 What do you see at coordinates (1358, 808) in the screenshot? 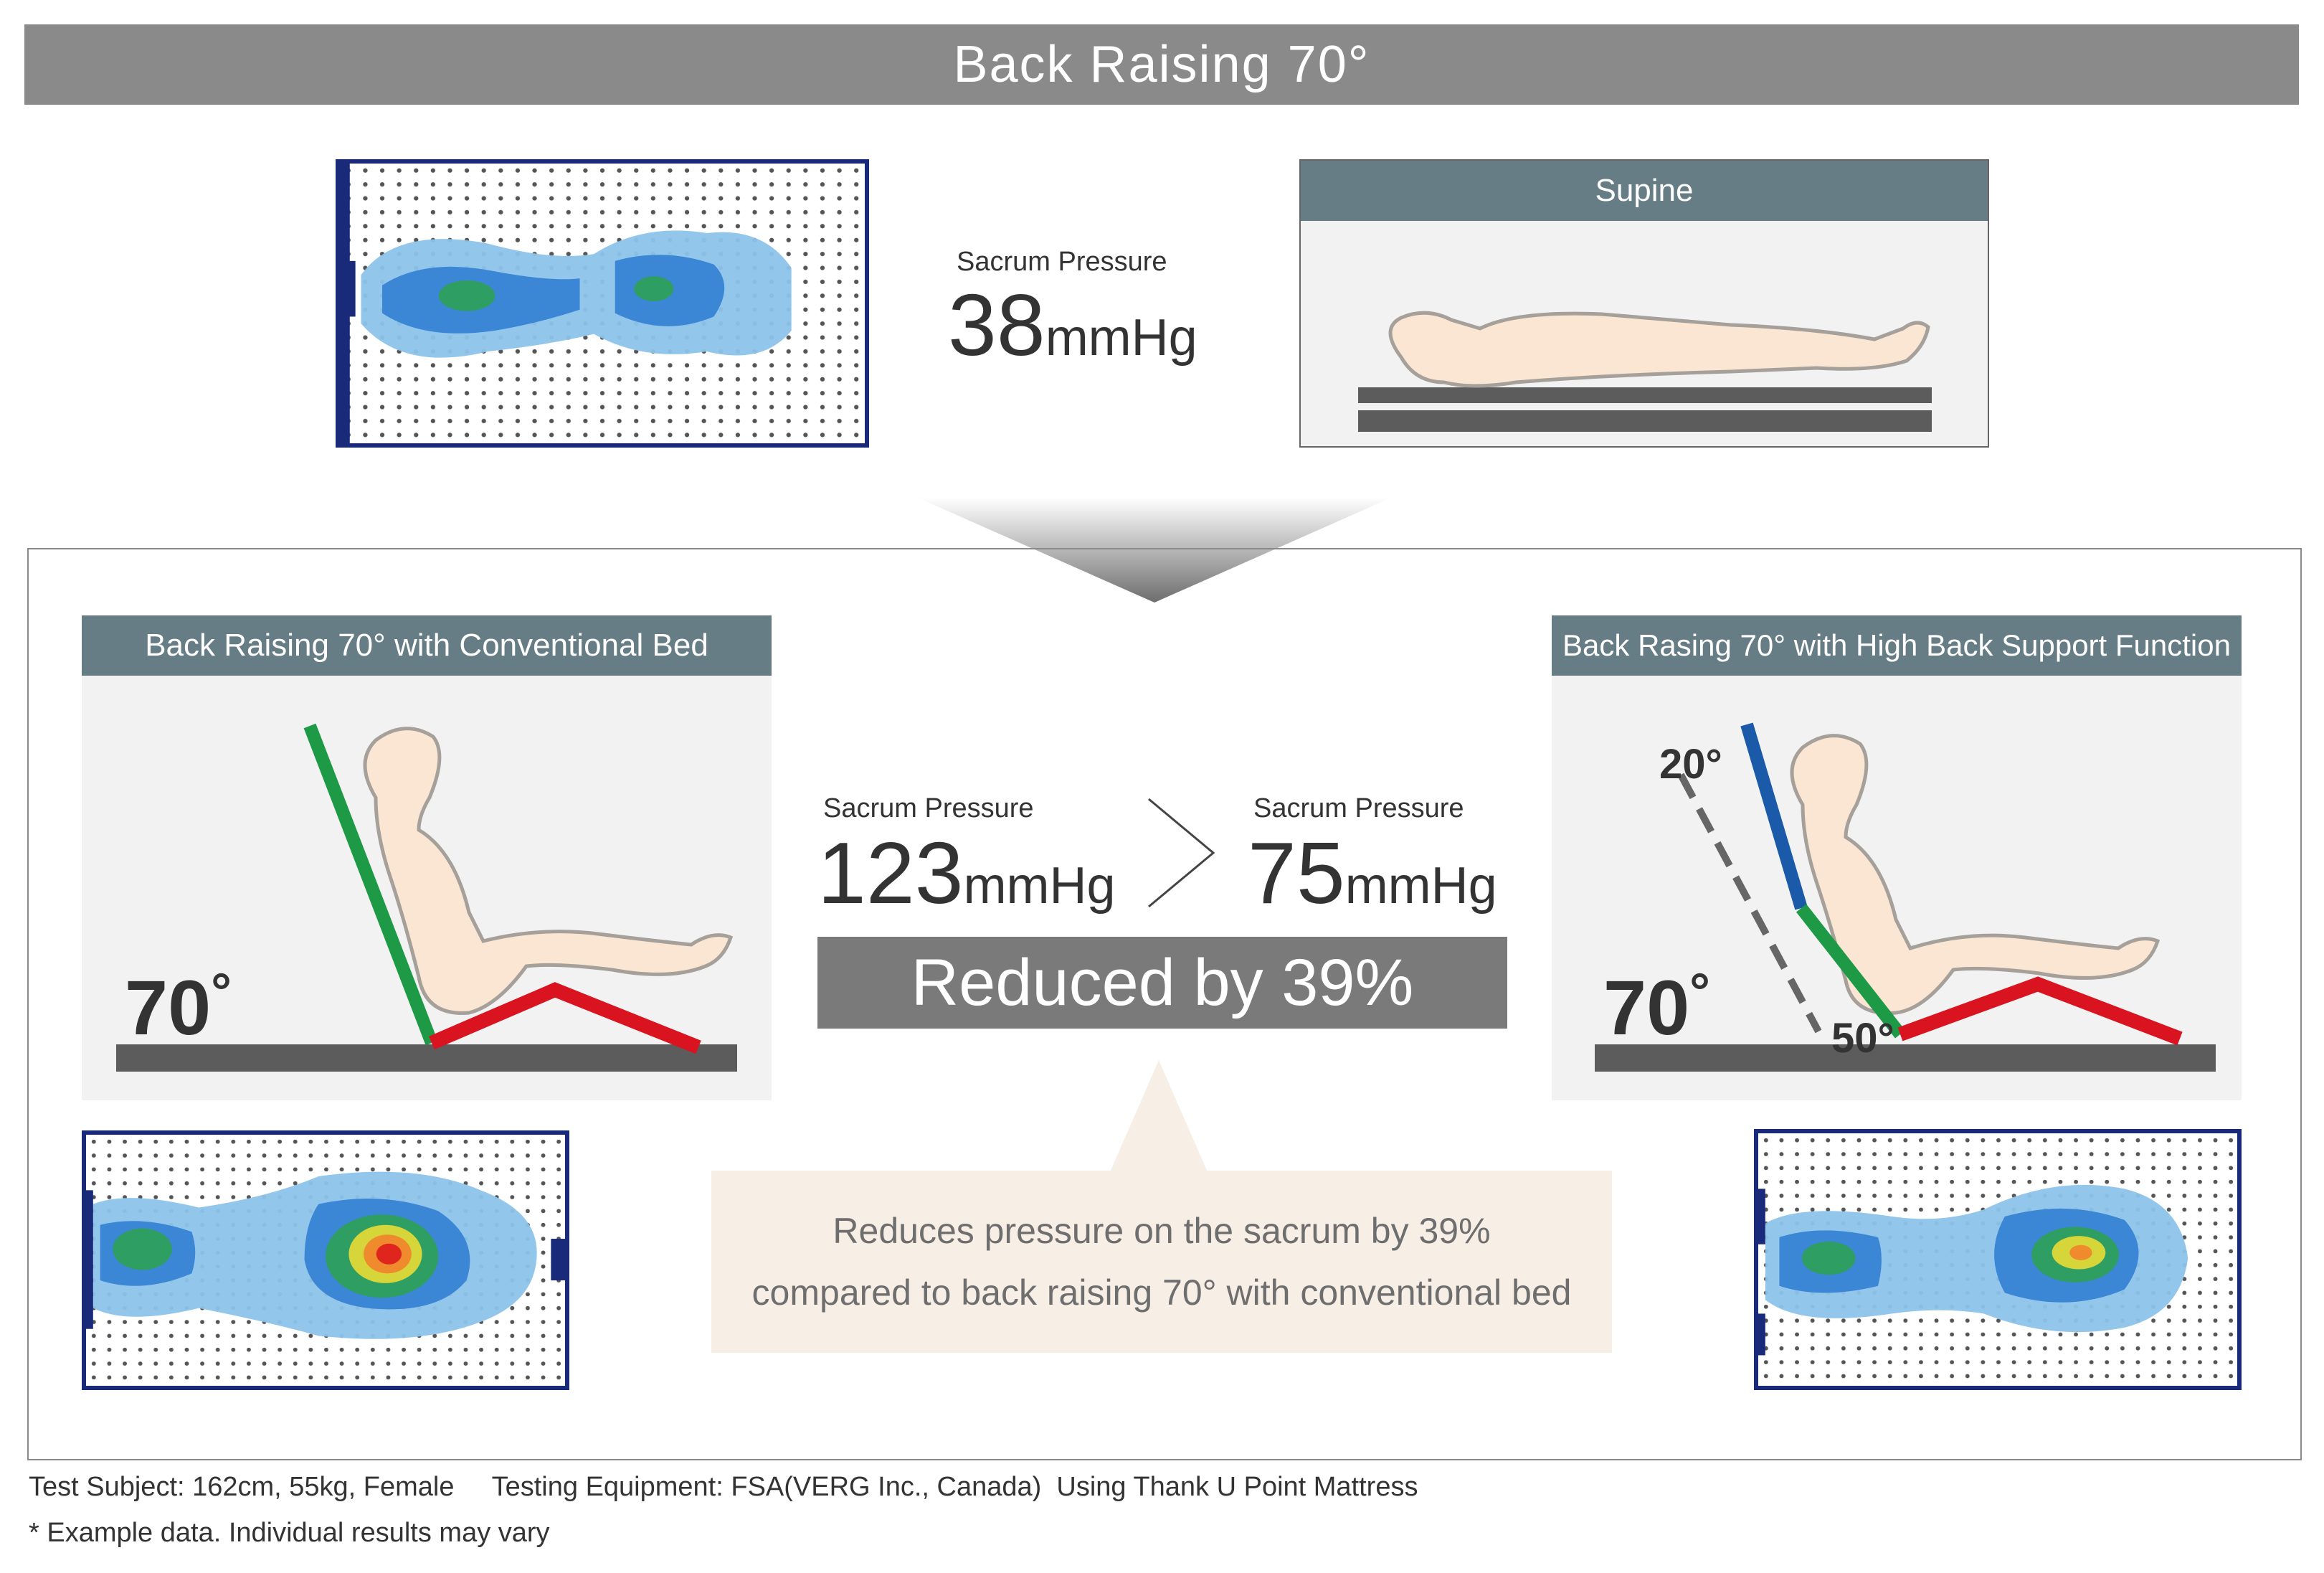
I see `support-pressure-label: Sacrum Pressure` at bounding box center [1358, 808].